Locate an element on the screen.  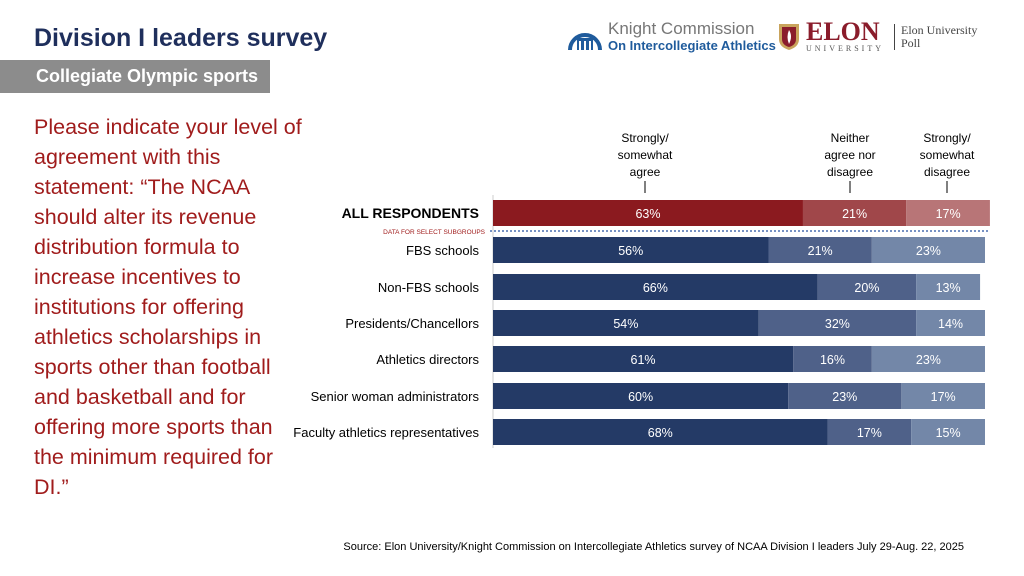
data-label: 66% is located at coordinates (655, 288).